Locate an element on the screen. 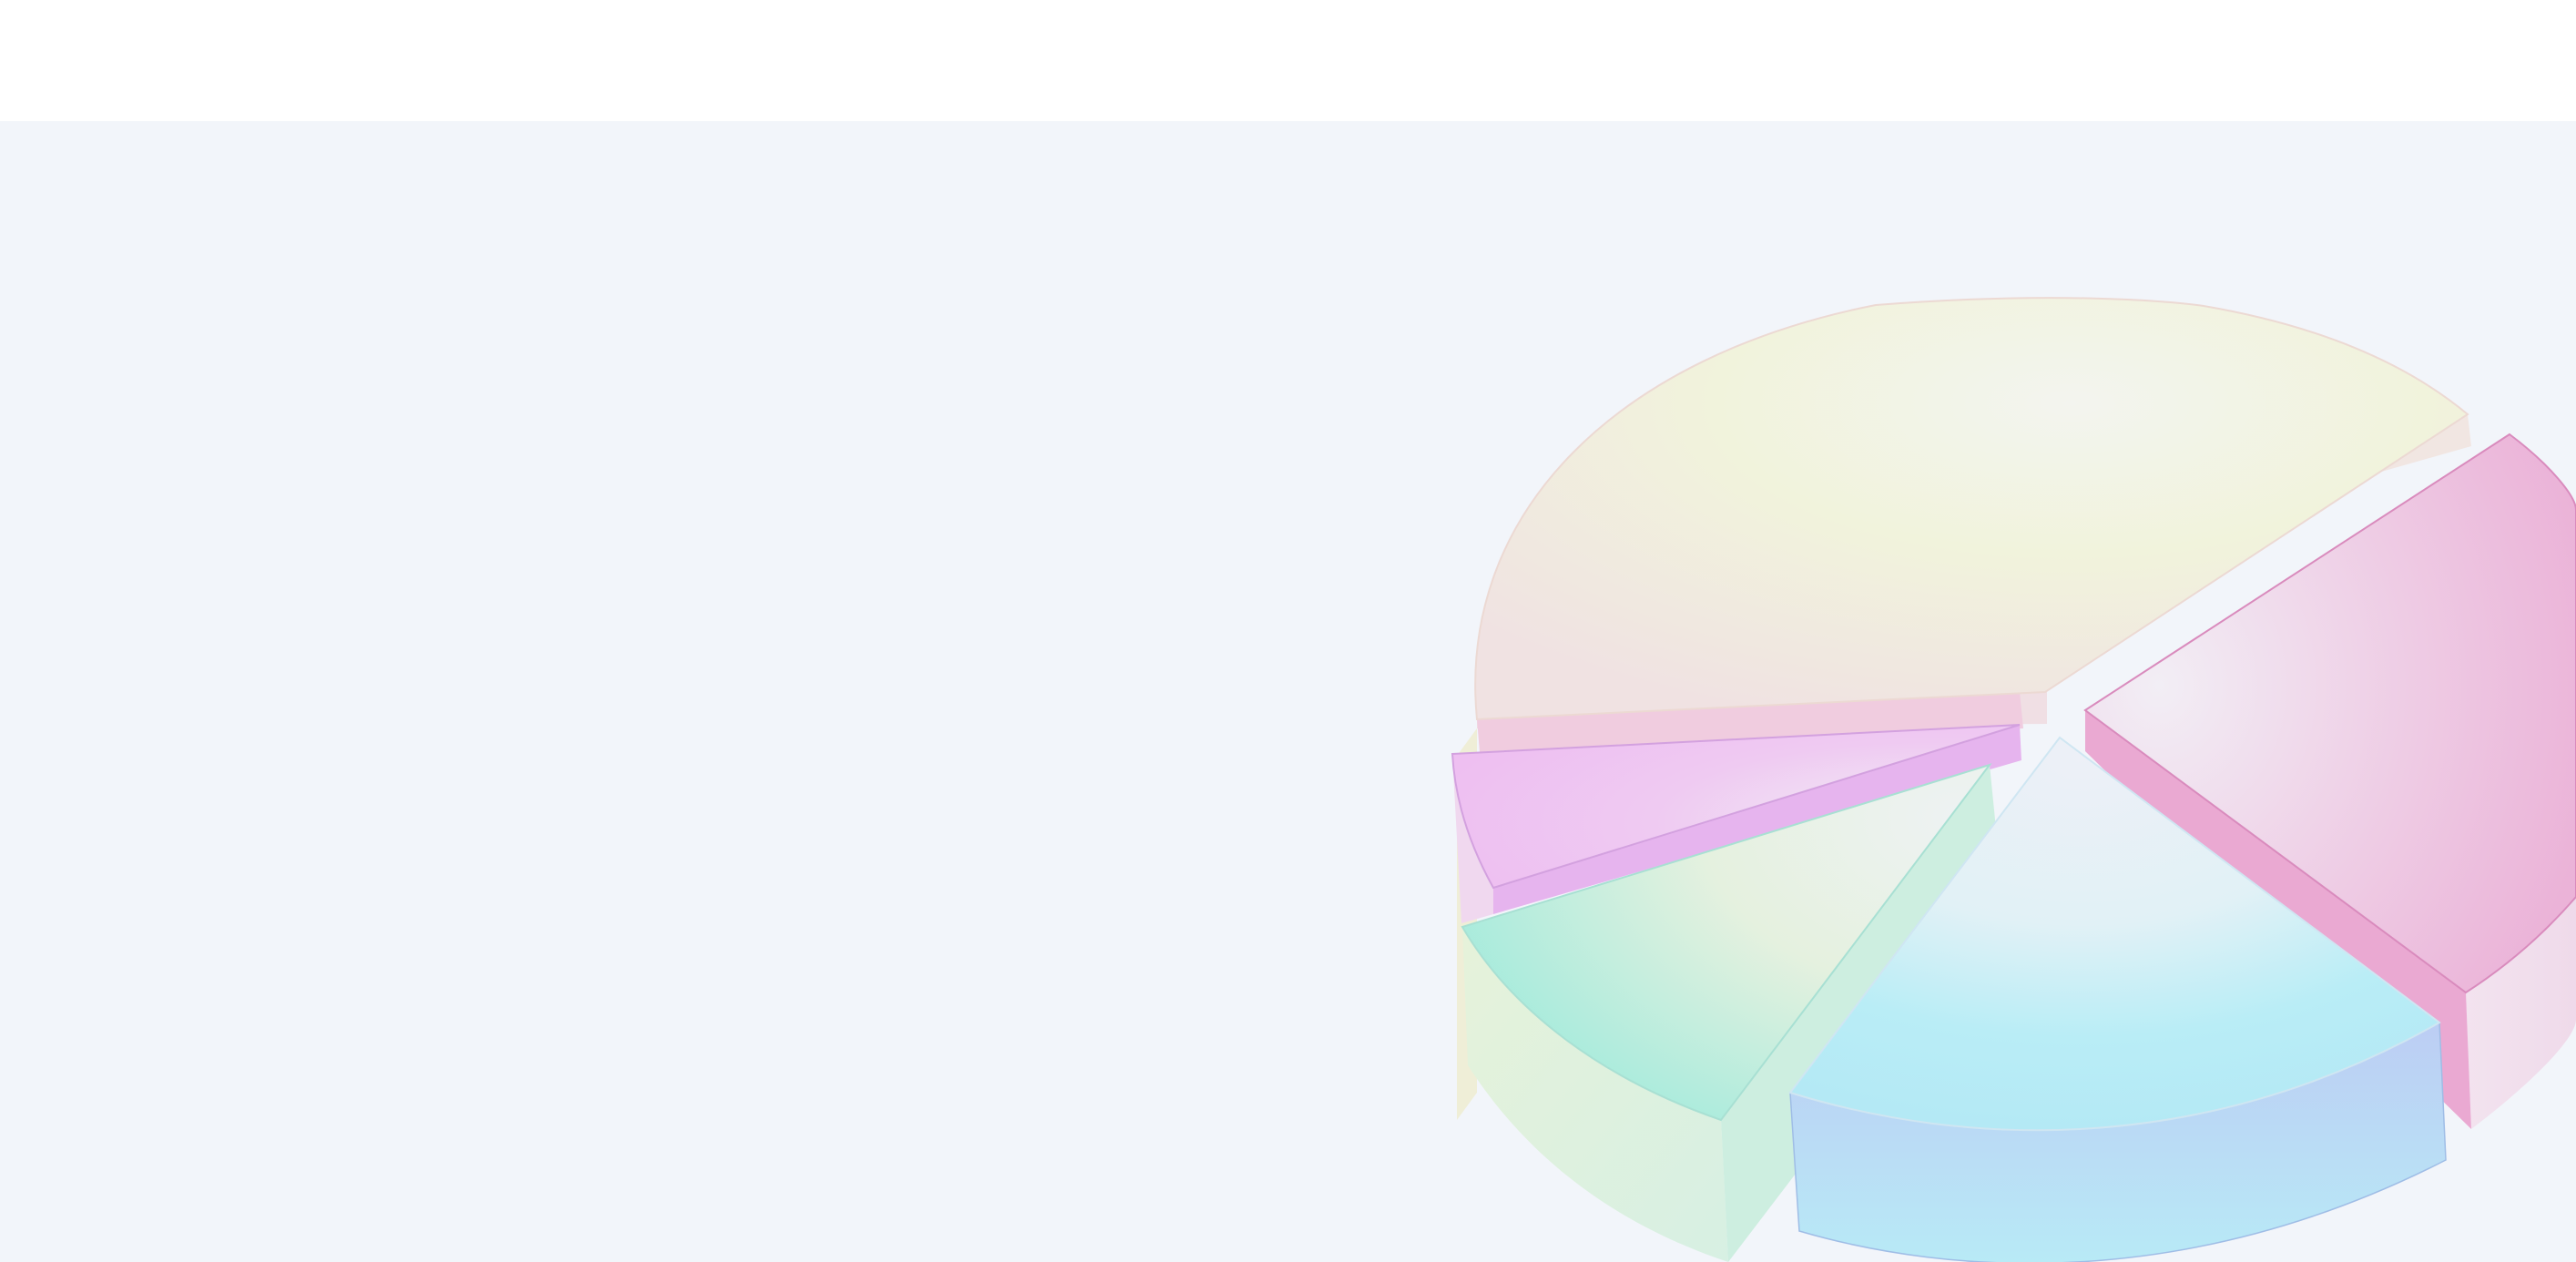 The width and height of the screenshot is (2576, 1262). top-bar is located at coordinates (1288, 60).